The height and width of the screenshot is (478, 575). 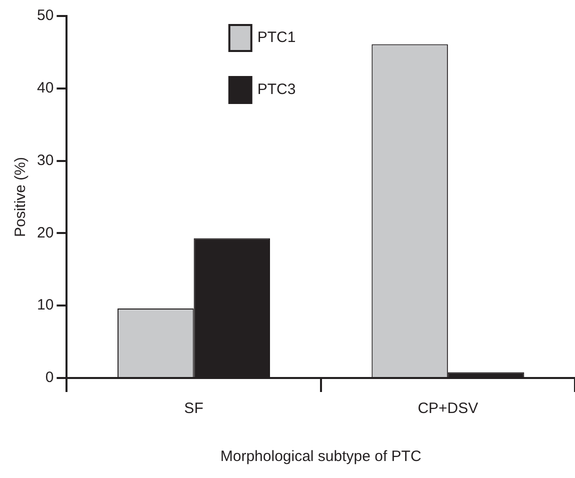 What do you see at coordinates (45, 160) in the screenshot?
I see `y-tick-label: 30` at bounding box center [45, 160].